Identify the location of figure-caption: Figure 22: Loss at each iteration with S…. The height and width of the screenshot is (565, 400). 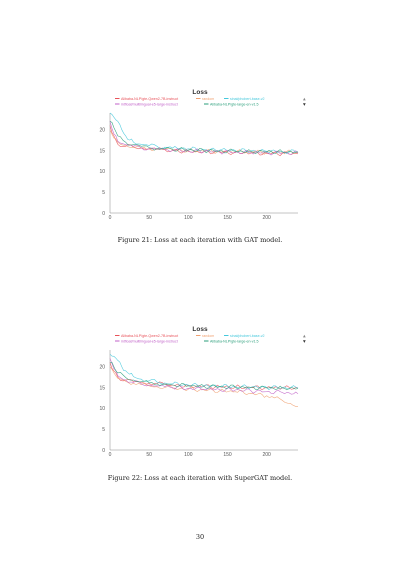
(200, 478).